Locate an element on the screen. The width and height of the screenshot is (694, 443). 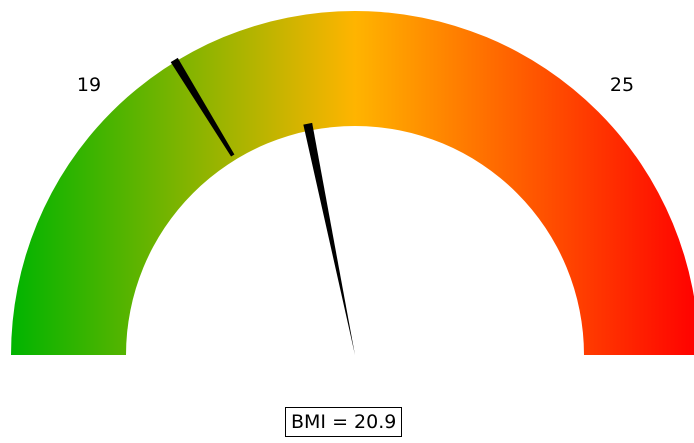
tick-label-min: 19 is located at coordinates (89, 85).